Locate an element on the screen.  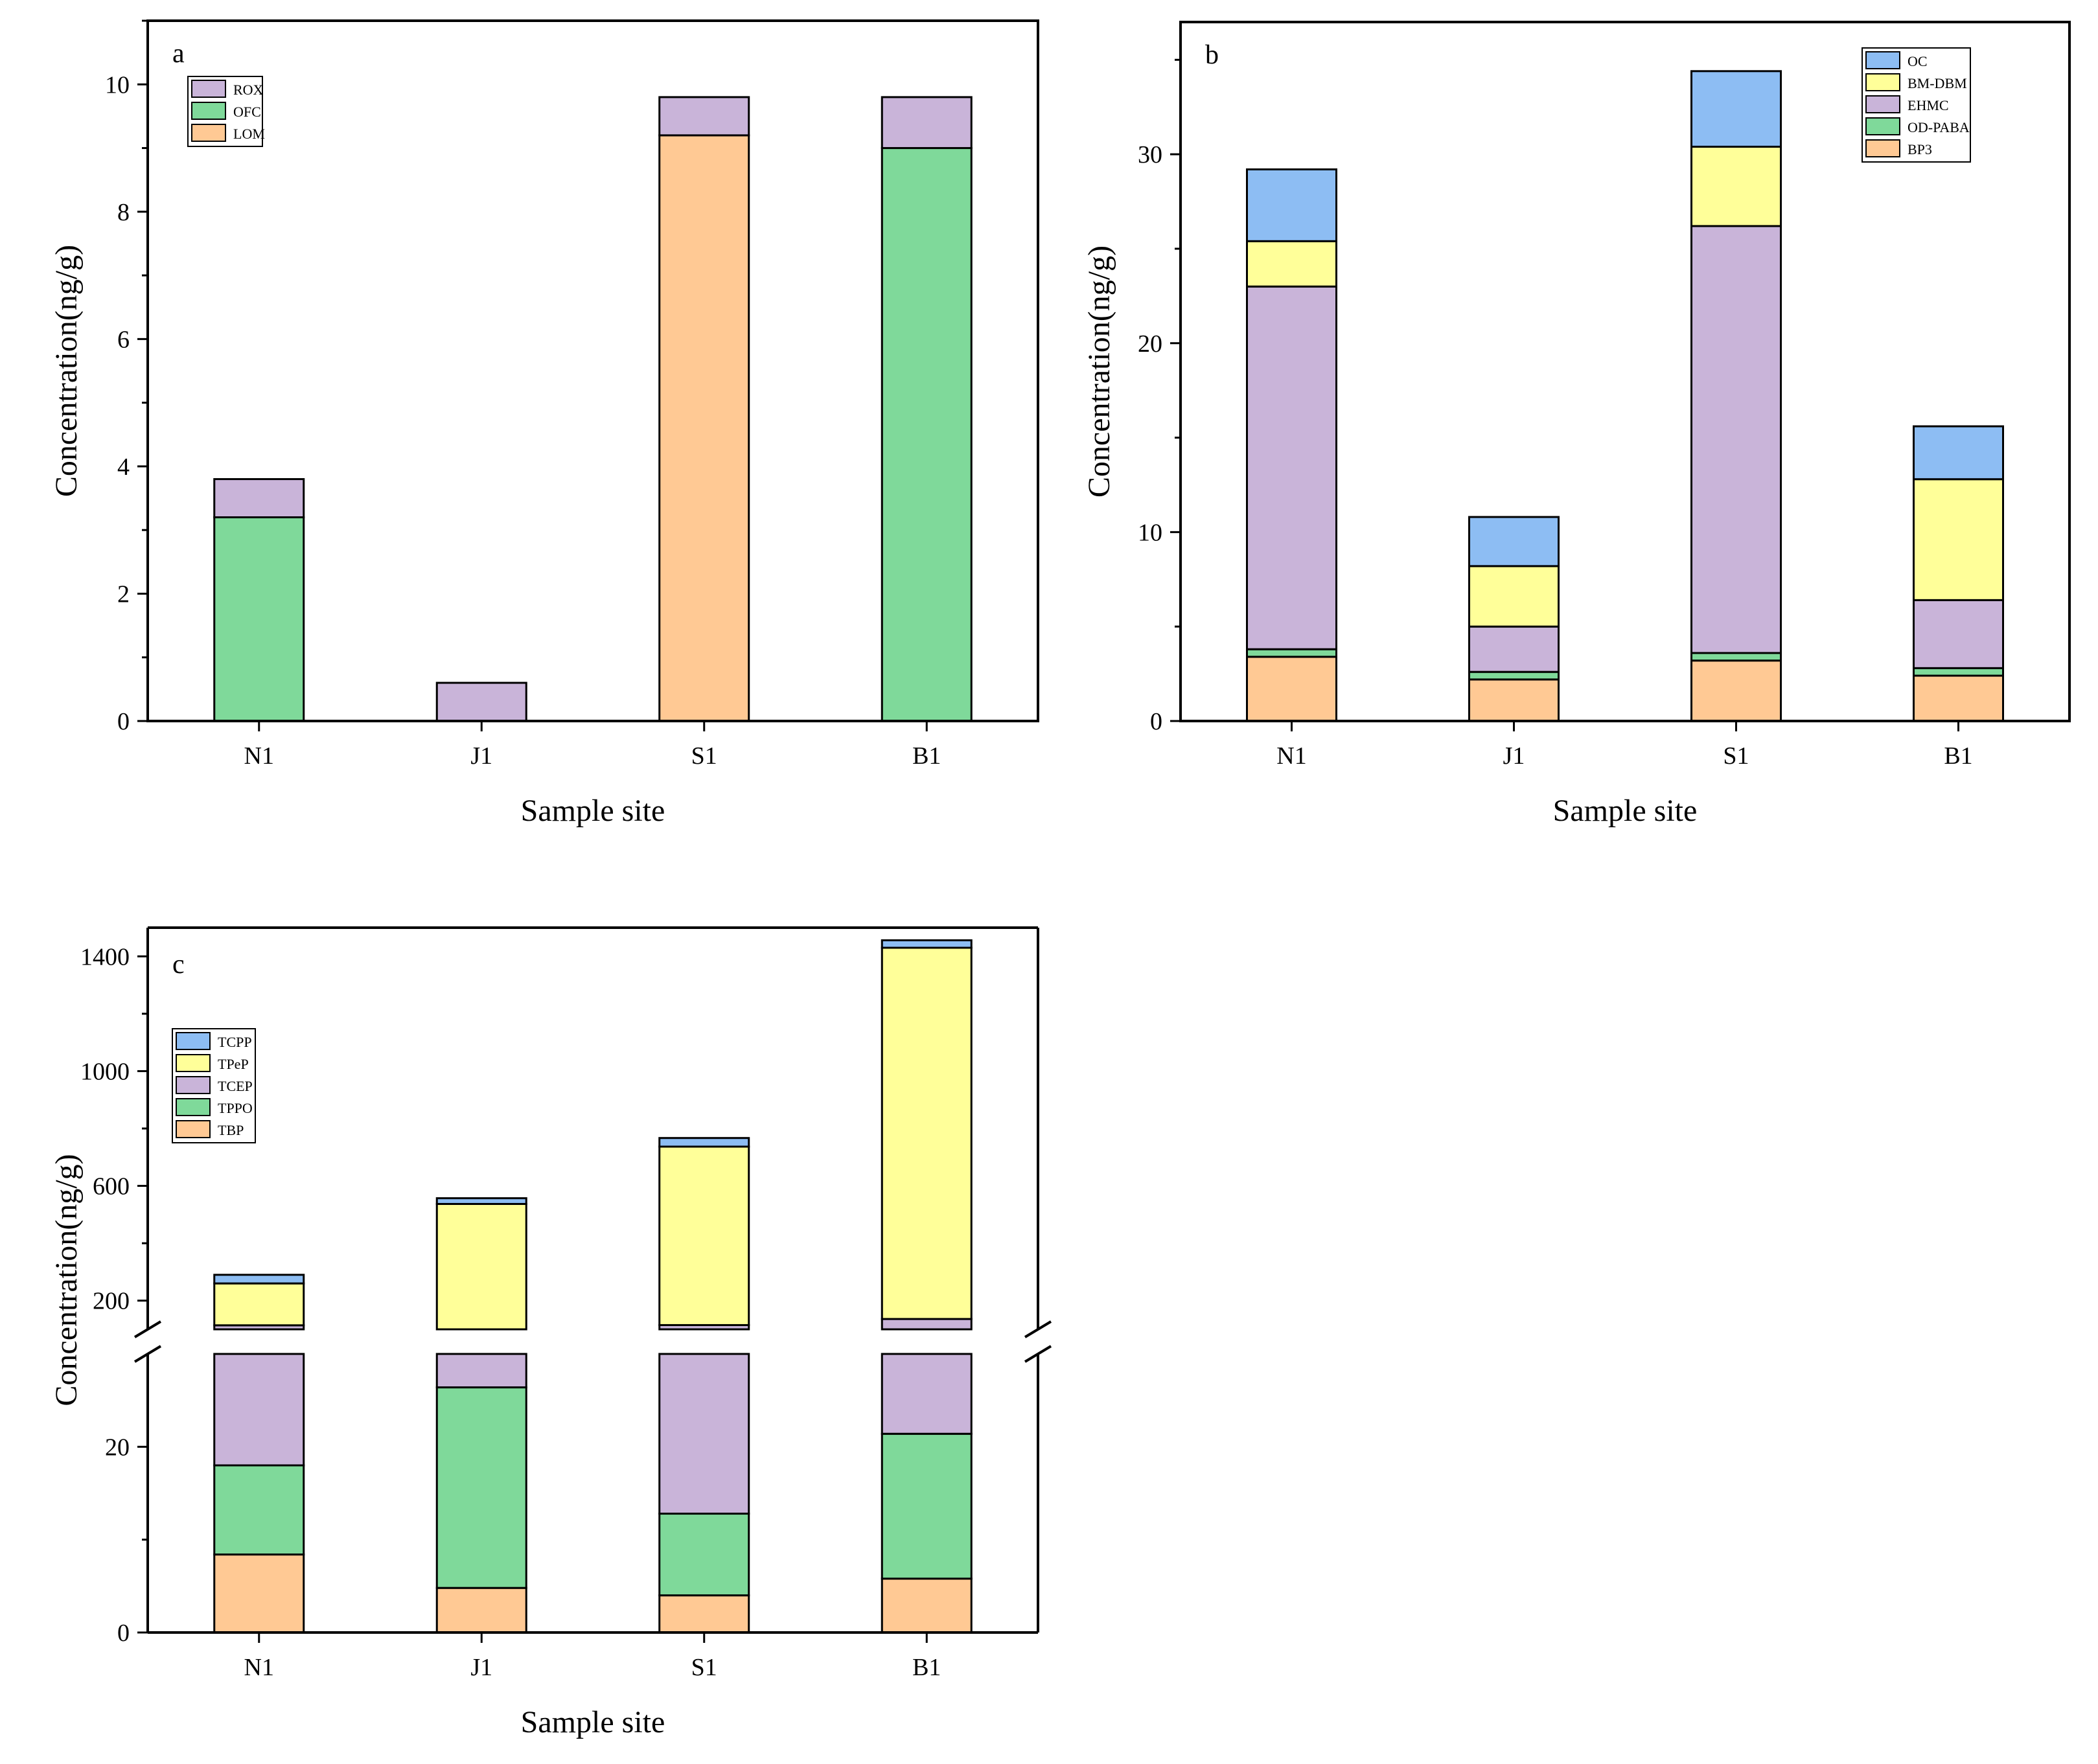
bar-upper-c-S1-TPeP is located at coordinates (704, 1235).